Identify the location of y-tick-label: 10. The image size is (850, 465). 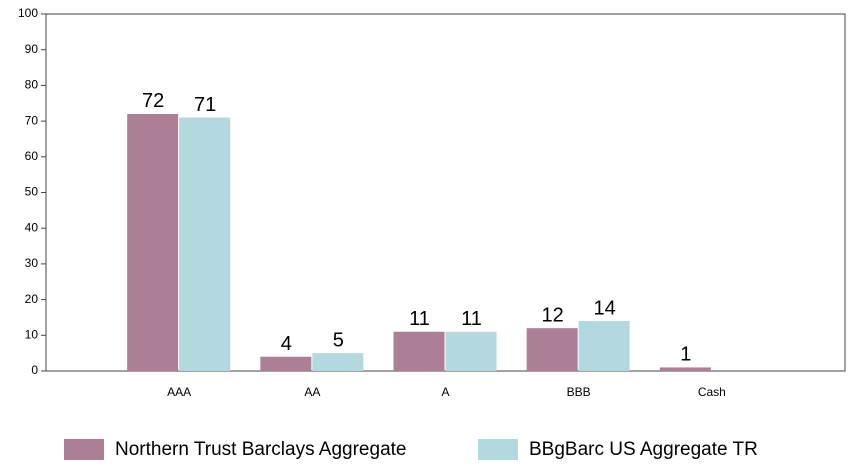
(32, 334).